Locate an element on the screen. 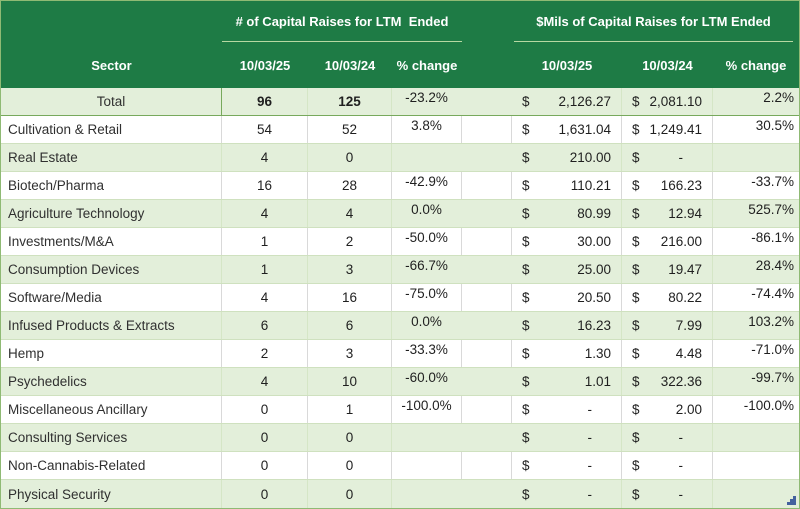 The image size is (800, 509). usd-2024-cell: $322.36 is located at coordinates (667, 381).